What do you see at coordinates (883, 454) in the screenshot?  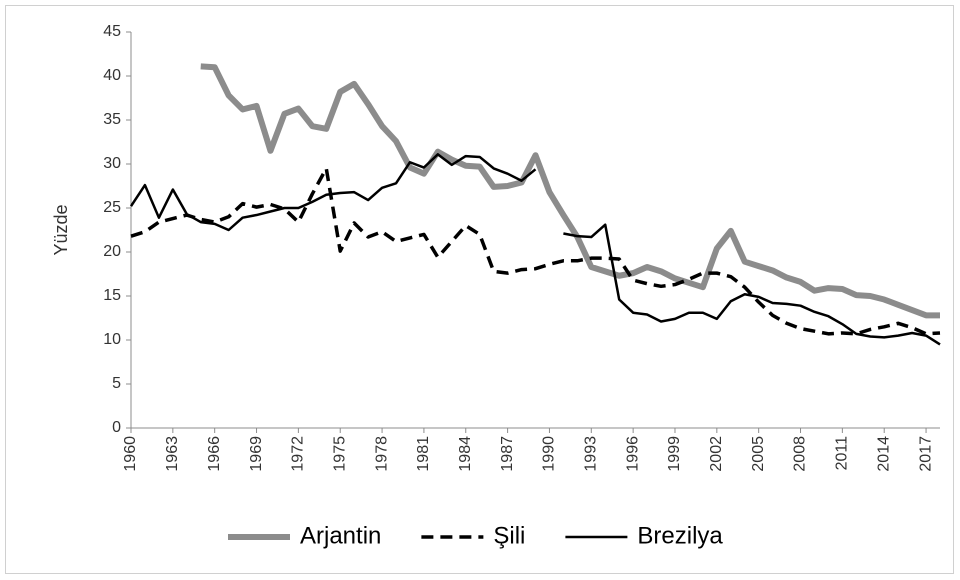 I see `x-tick-label: 2014` at bounding box center [883, 454].